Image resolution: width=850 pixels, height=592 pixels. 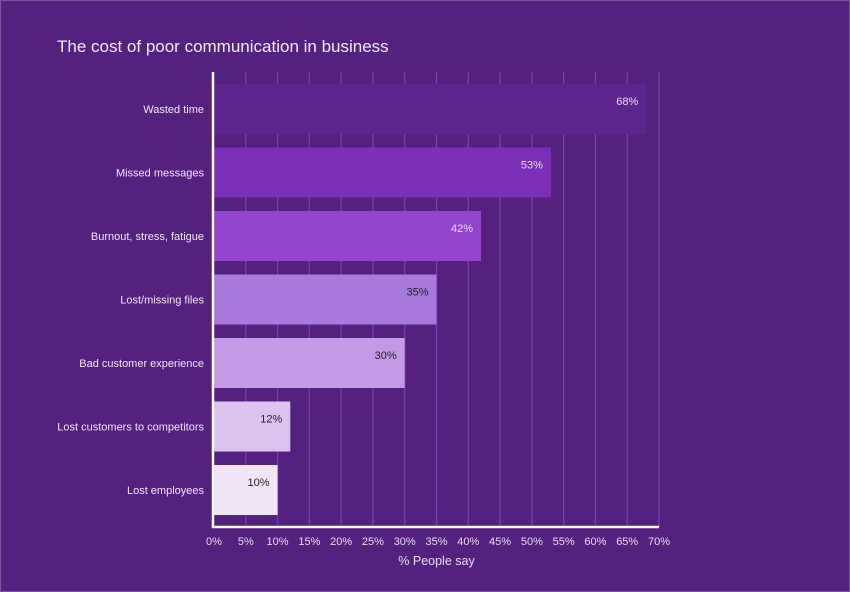 I want to click on x-tick-label: 5%, so click(x=246, y=542).